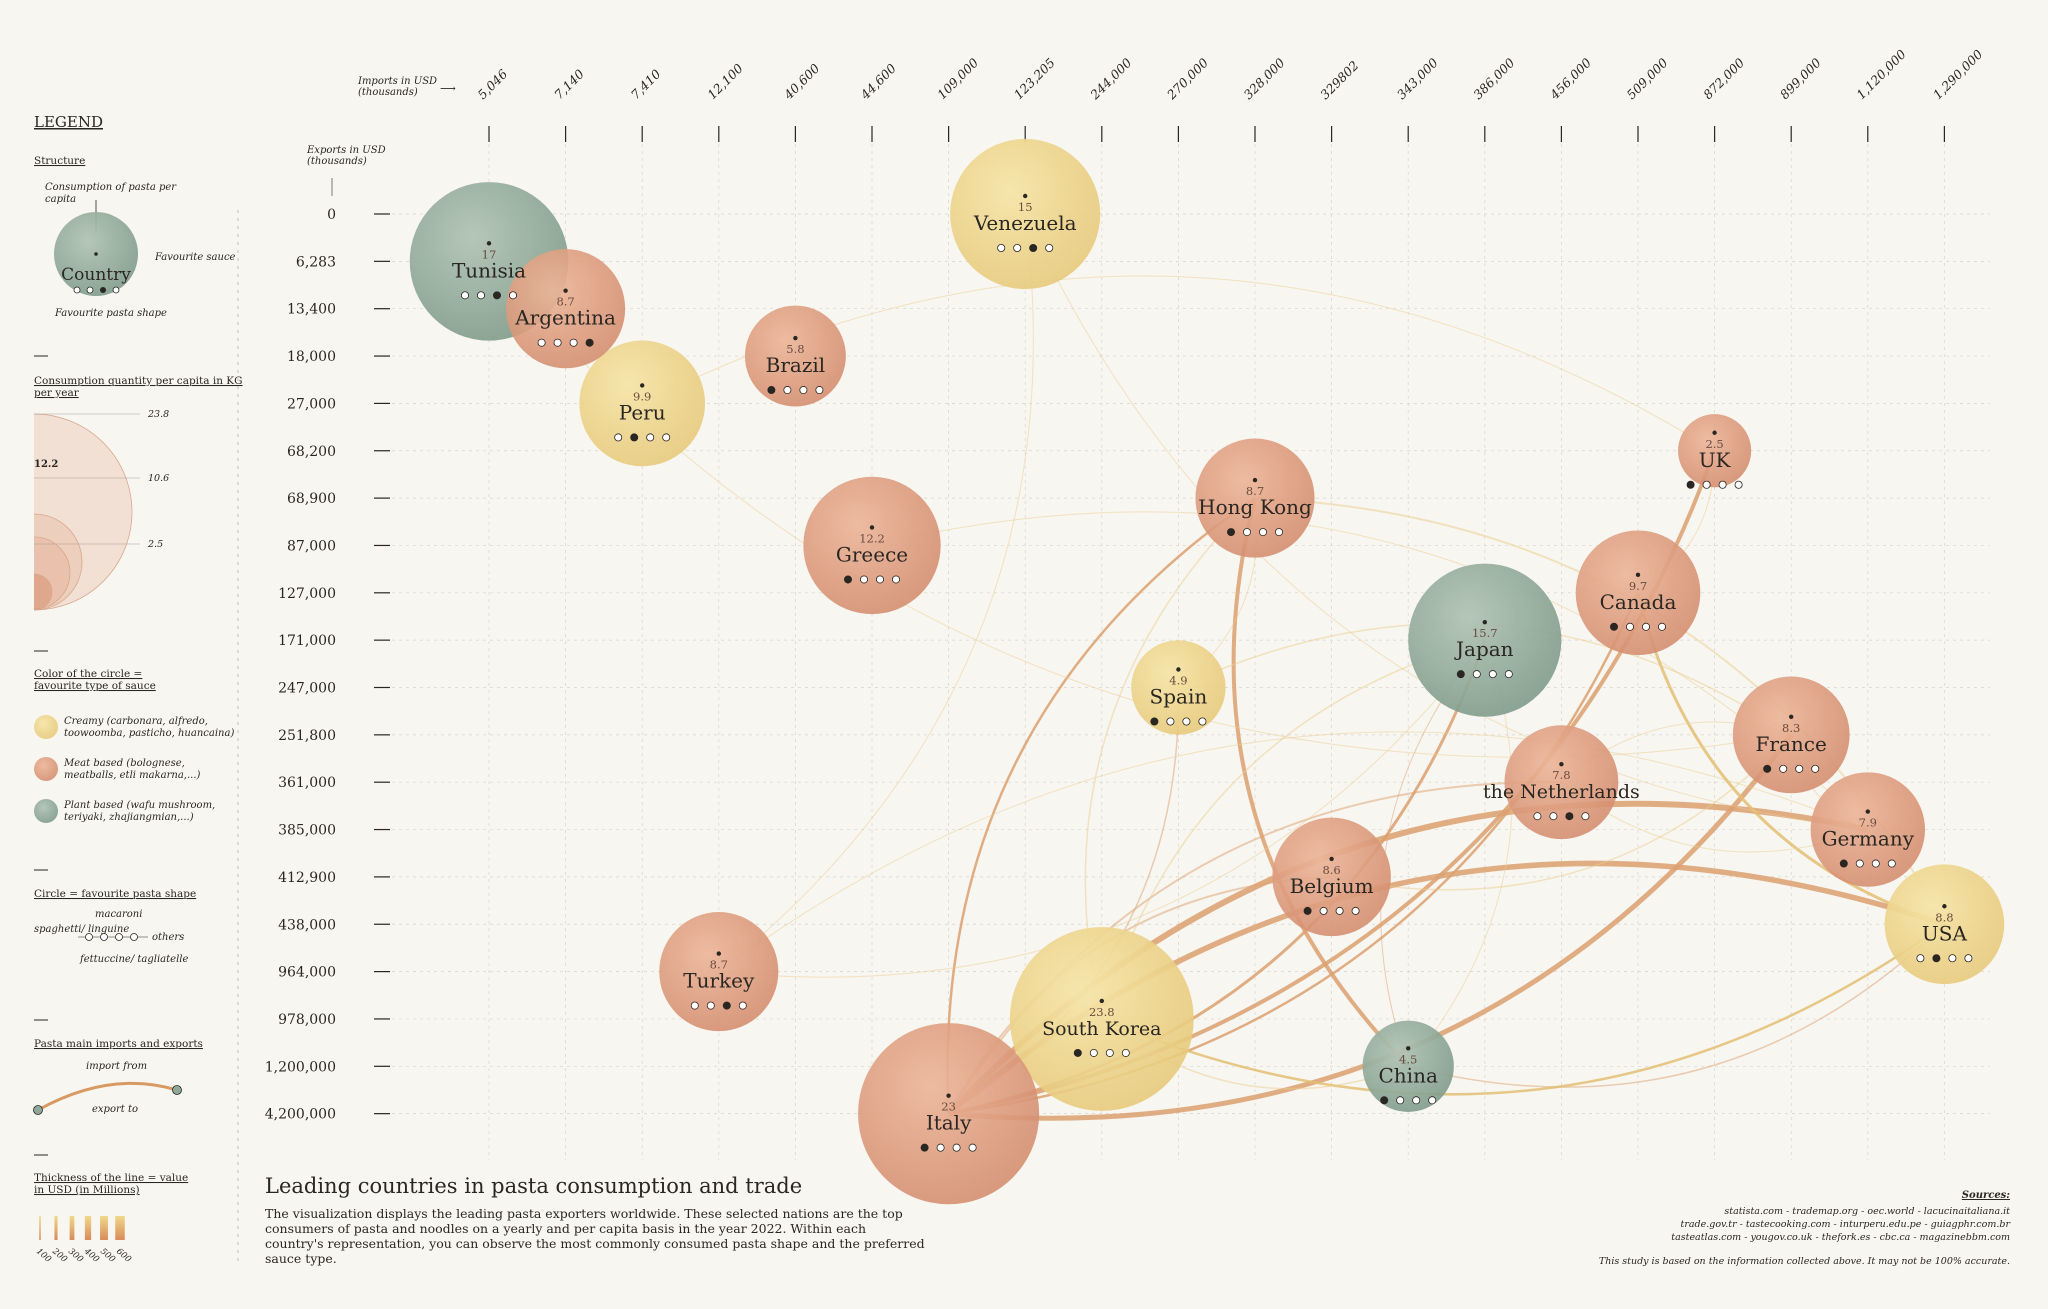  What do you see at coordinates (642, 403) in the screenshot?
I see `bubble-peru` at bounding box center [642, 403].